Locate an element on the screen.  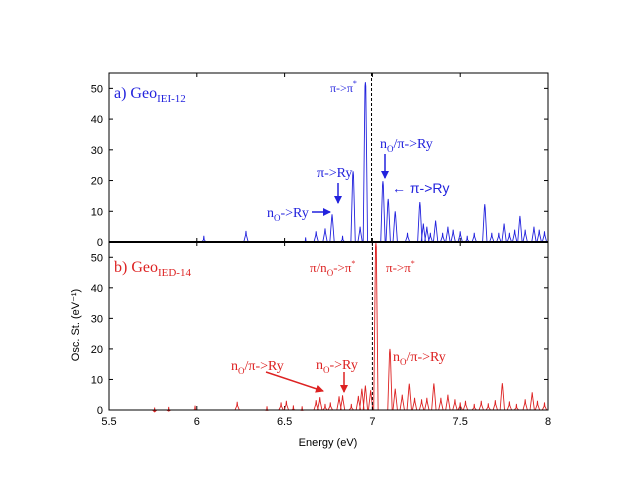
top-annotation-pi-pistar: π->π* is located at coordinates (343, 87).